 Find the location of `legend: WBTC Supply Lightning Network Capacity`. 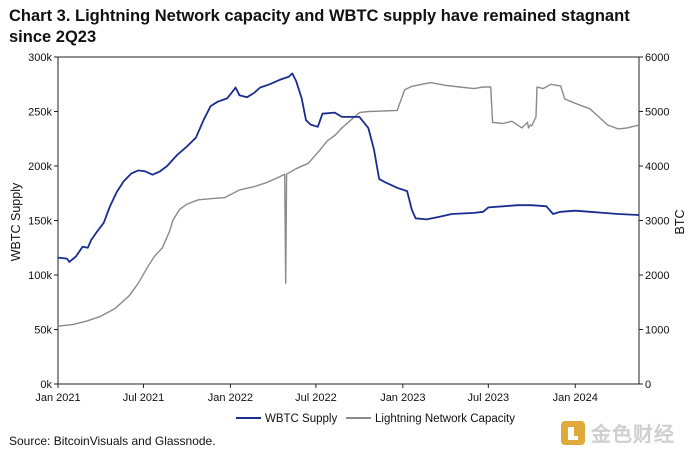

legend: WBTC Supply Lightning Network Capacity is located at coordinates (375, 419).